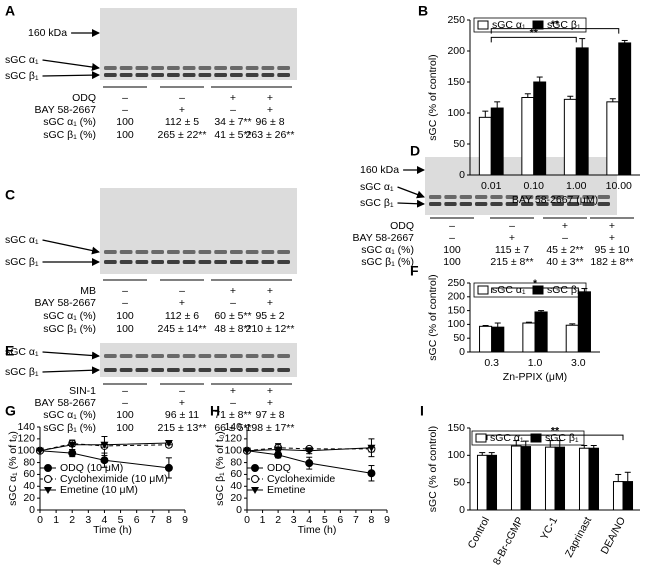 This screenshot has width=652, height=578. I want to click on y-tick-label: 20, so click(236, 498).